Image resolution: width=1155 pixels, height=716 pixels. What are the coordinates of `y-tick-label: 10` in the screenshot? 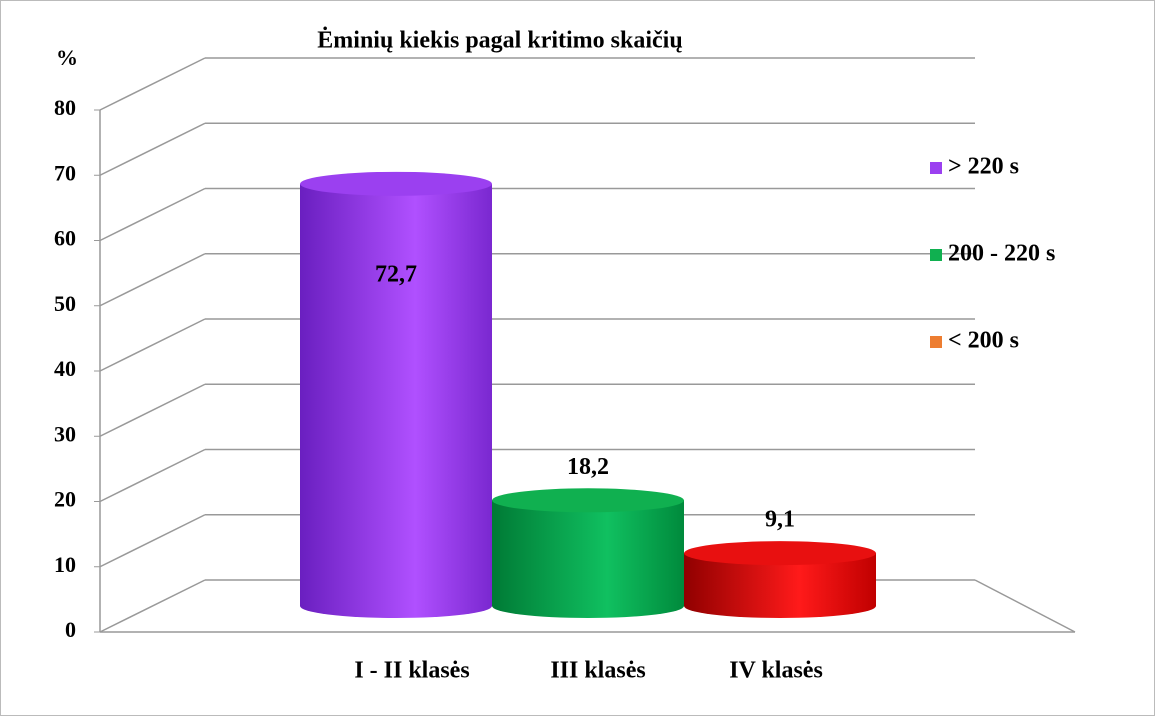 It's located at (65, 564).